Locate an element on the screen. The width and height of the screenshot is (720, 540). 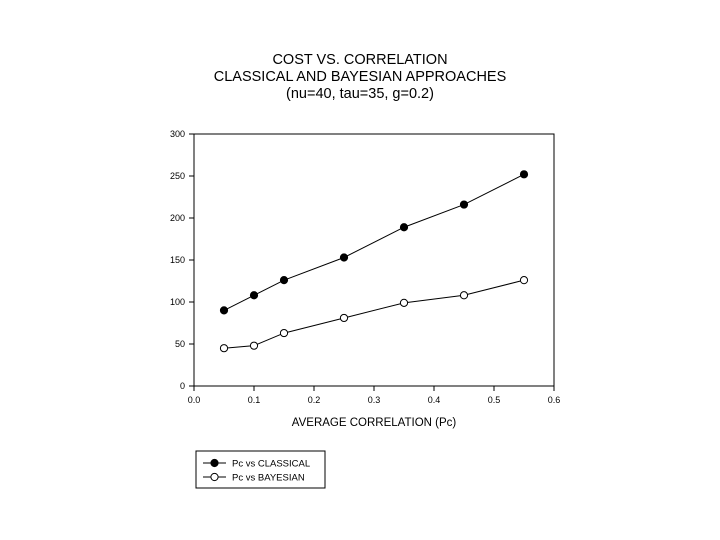
legend-marker-classical is located at coordinates (214, 463).